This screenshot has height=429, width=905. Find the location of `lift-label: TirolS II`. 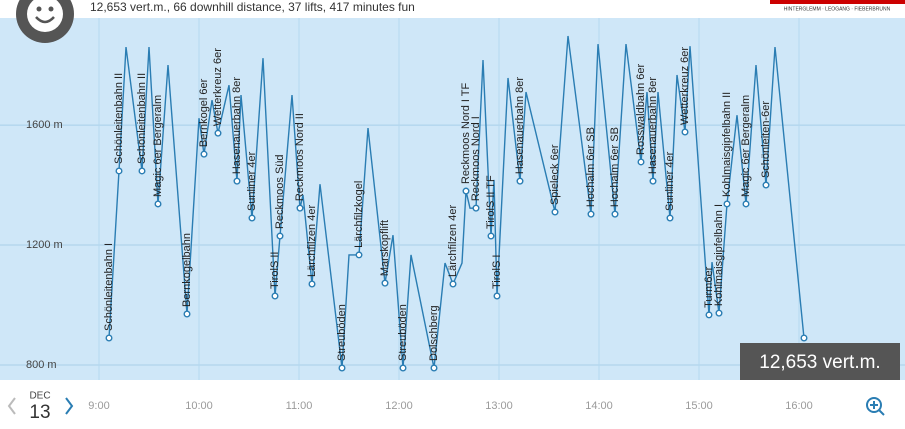

lift-label: TirolS II is located at coordinates (275, 271).